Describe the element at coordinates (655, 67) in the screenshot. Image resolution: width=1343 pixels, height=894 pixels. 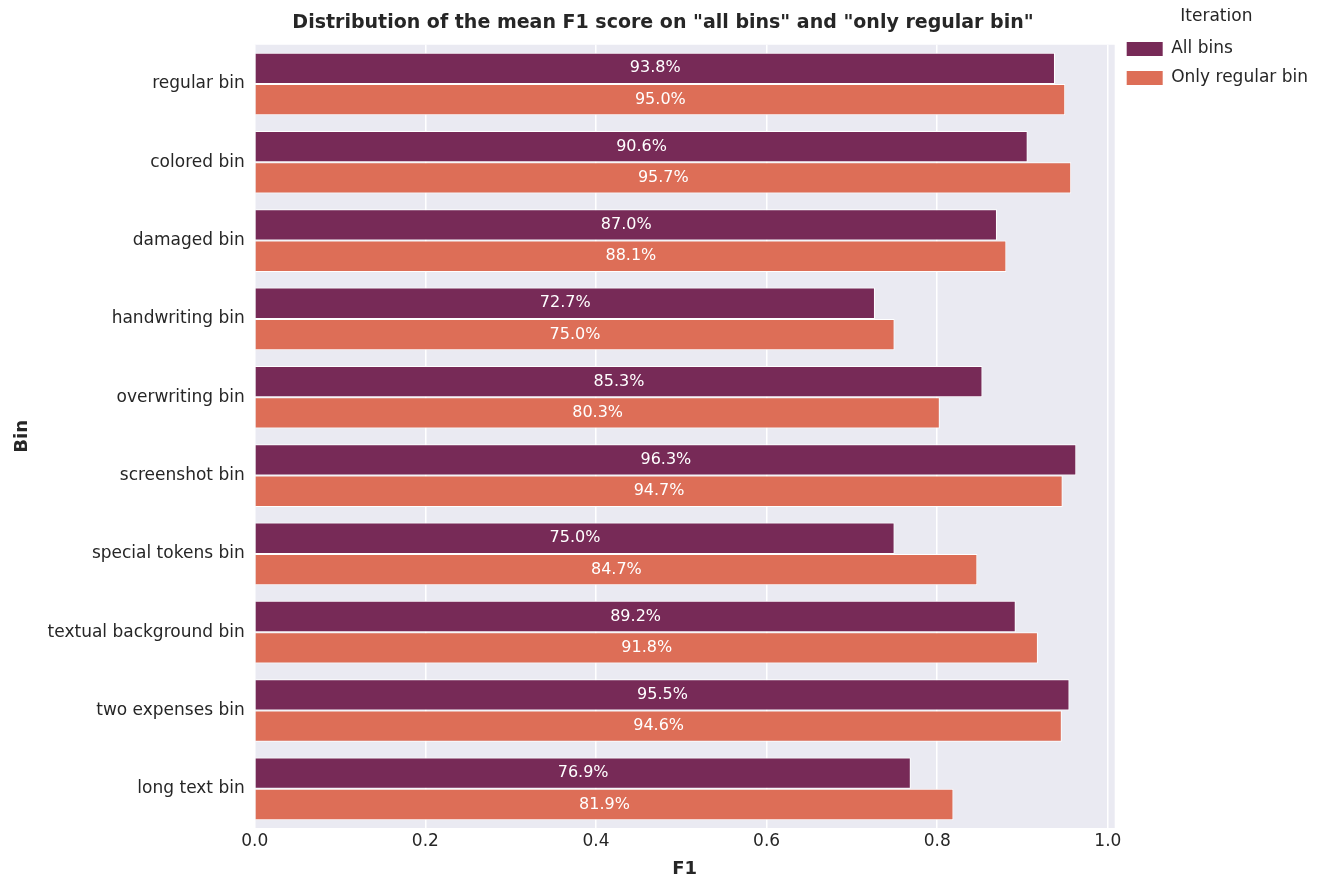
I see `data-label: 93.8%` at that location.